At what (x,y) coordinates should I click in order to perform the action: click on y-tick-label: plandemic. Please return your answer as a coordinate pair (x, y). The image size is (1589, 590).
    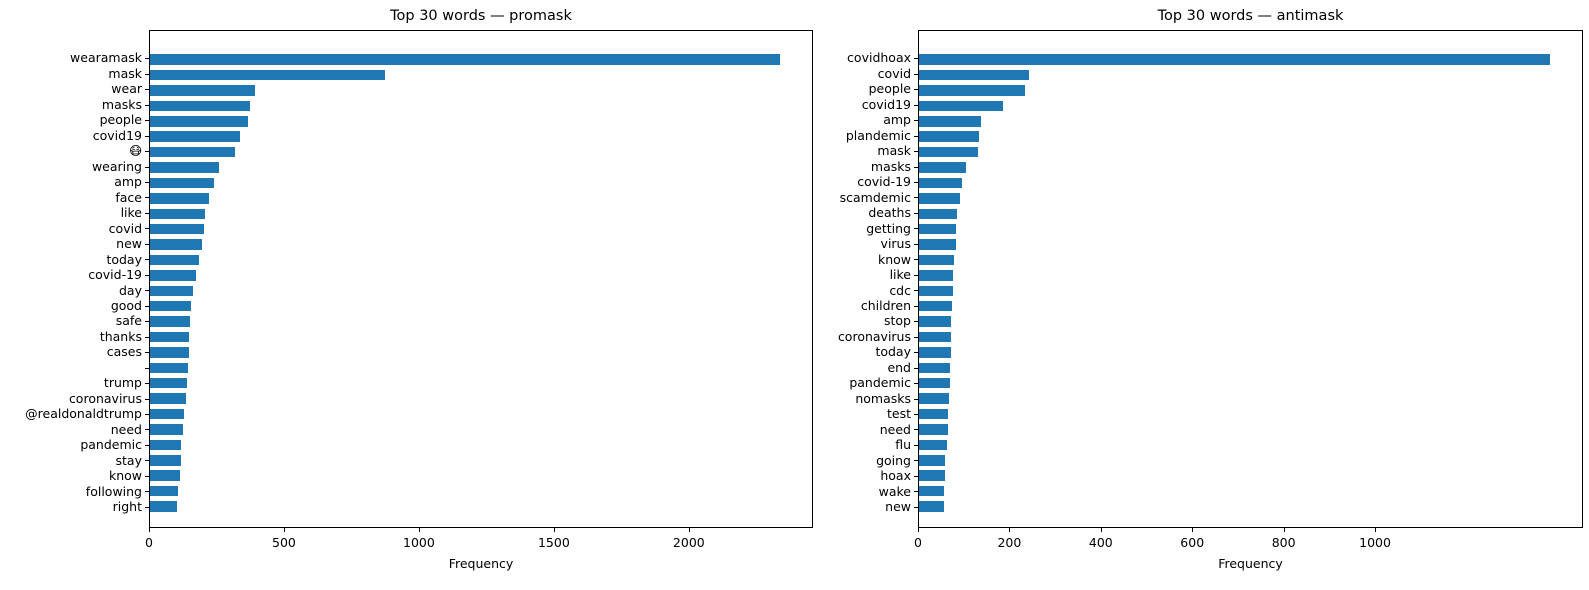
    Looking at the image, I should click on (878, 135).